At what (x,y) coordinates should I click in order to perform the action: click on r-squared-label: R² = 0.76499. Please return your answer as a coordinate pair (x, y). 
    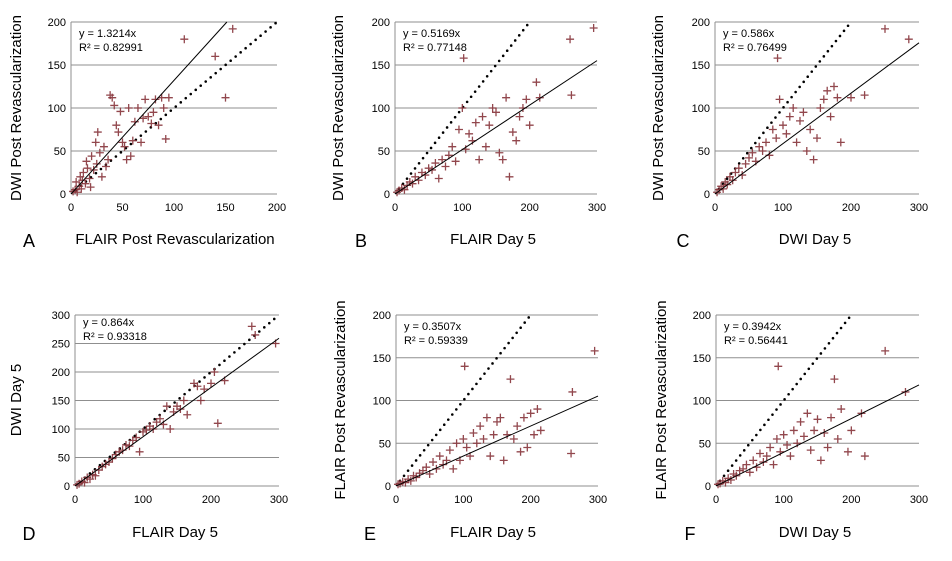
    Looking at the image, I should click on (755, 48).